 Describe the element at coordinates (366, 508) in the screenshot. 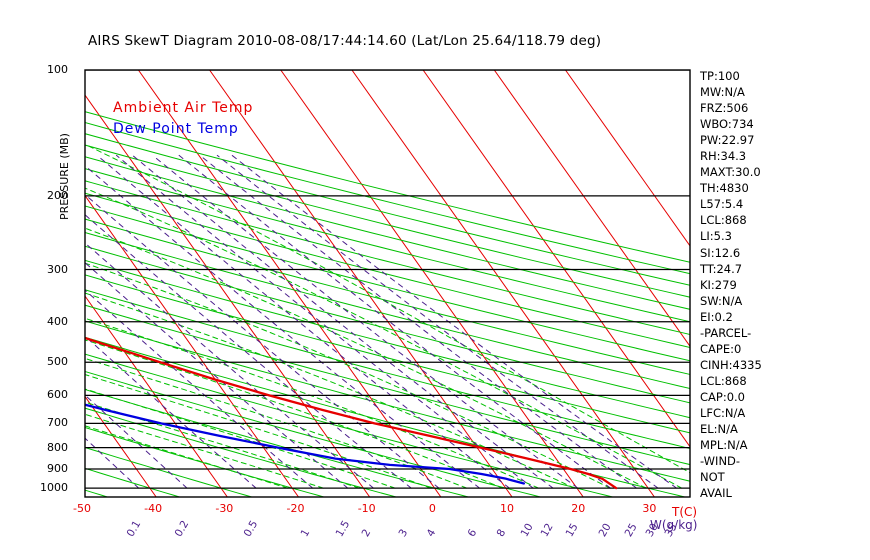

I see `bottom-tick--10: -10` at that location.